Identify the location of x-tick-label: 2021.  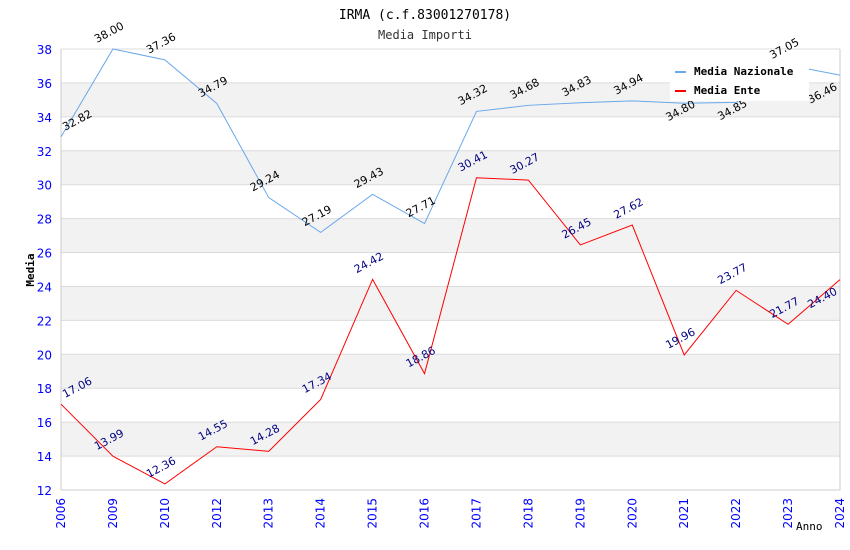
(684, 513).